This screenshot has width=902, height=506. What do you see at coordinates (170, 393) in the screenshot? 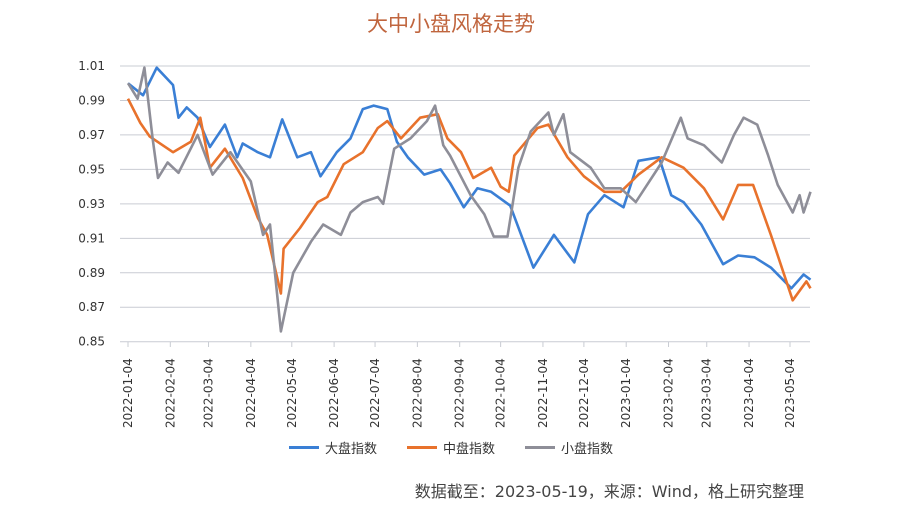
I see `x-tick-label: 2022-02-04` at bounding box center [170, 393].